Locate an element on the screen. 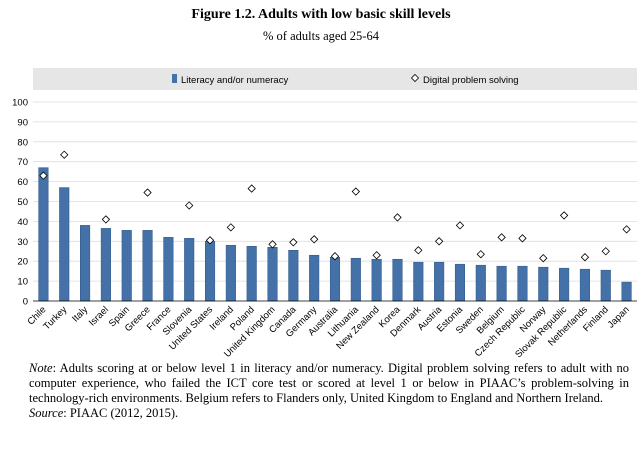 The image size is (642, 463). bar-finland is located at coordinates (605, 285).